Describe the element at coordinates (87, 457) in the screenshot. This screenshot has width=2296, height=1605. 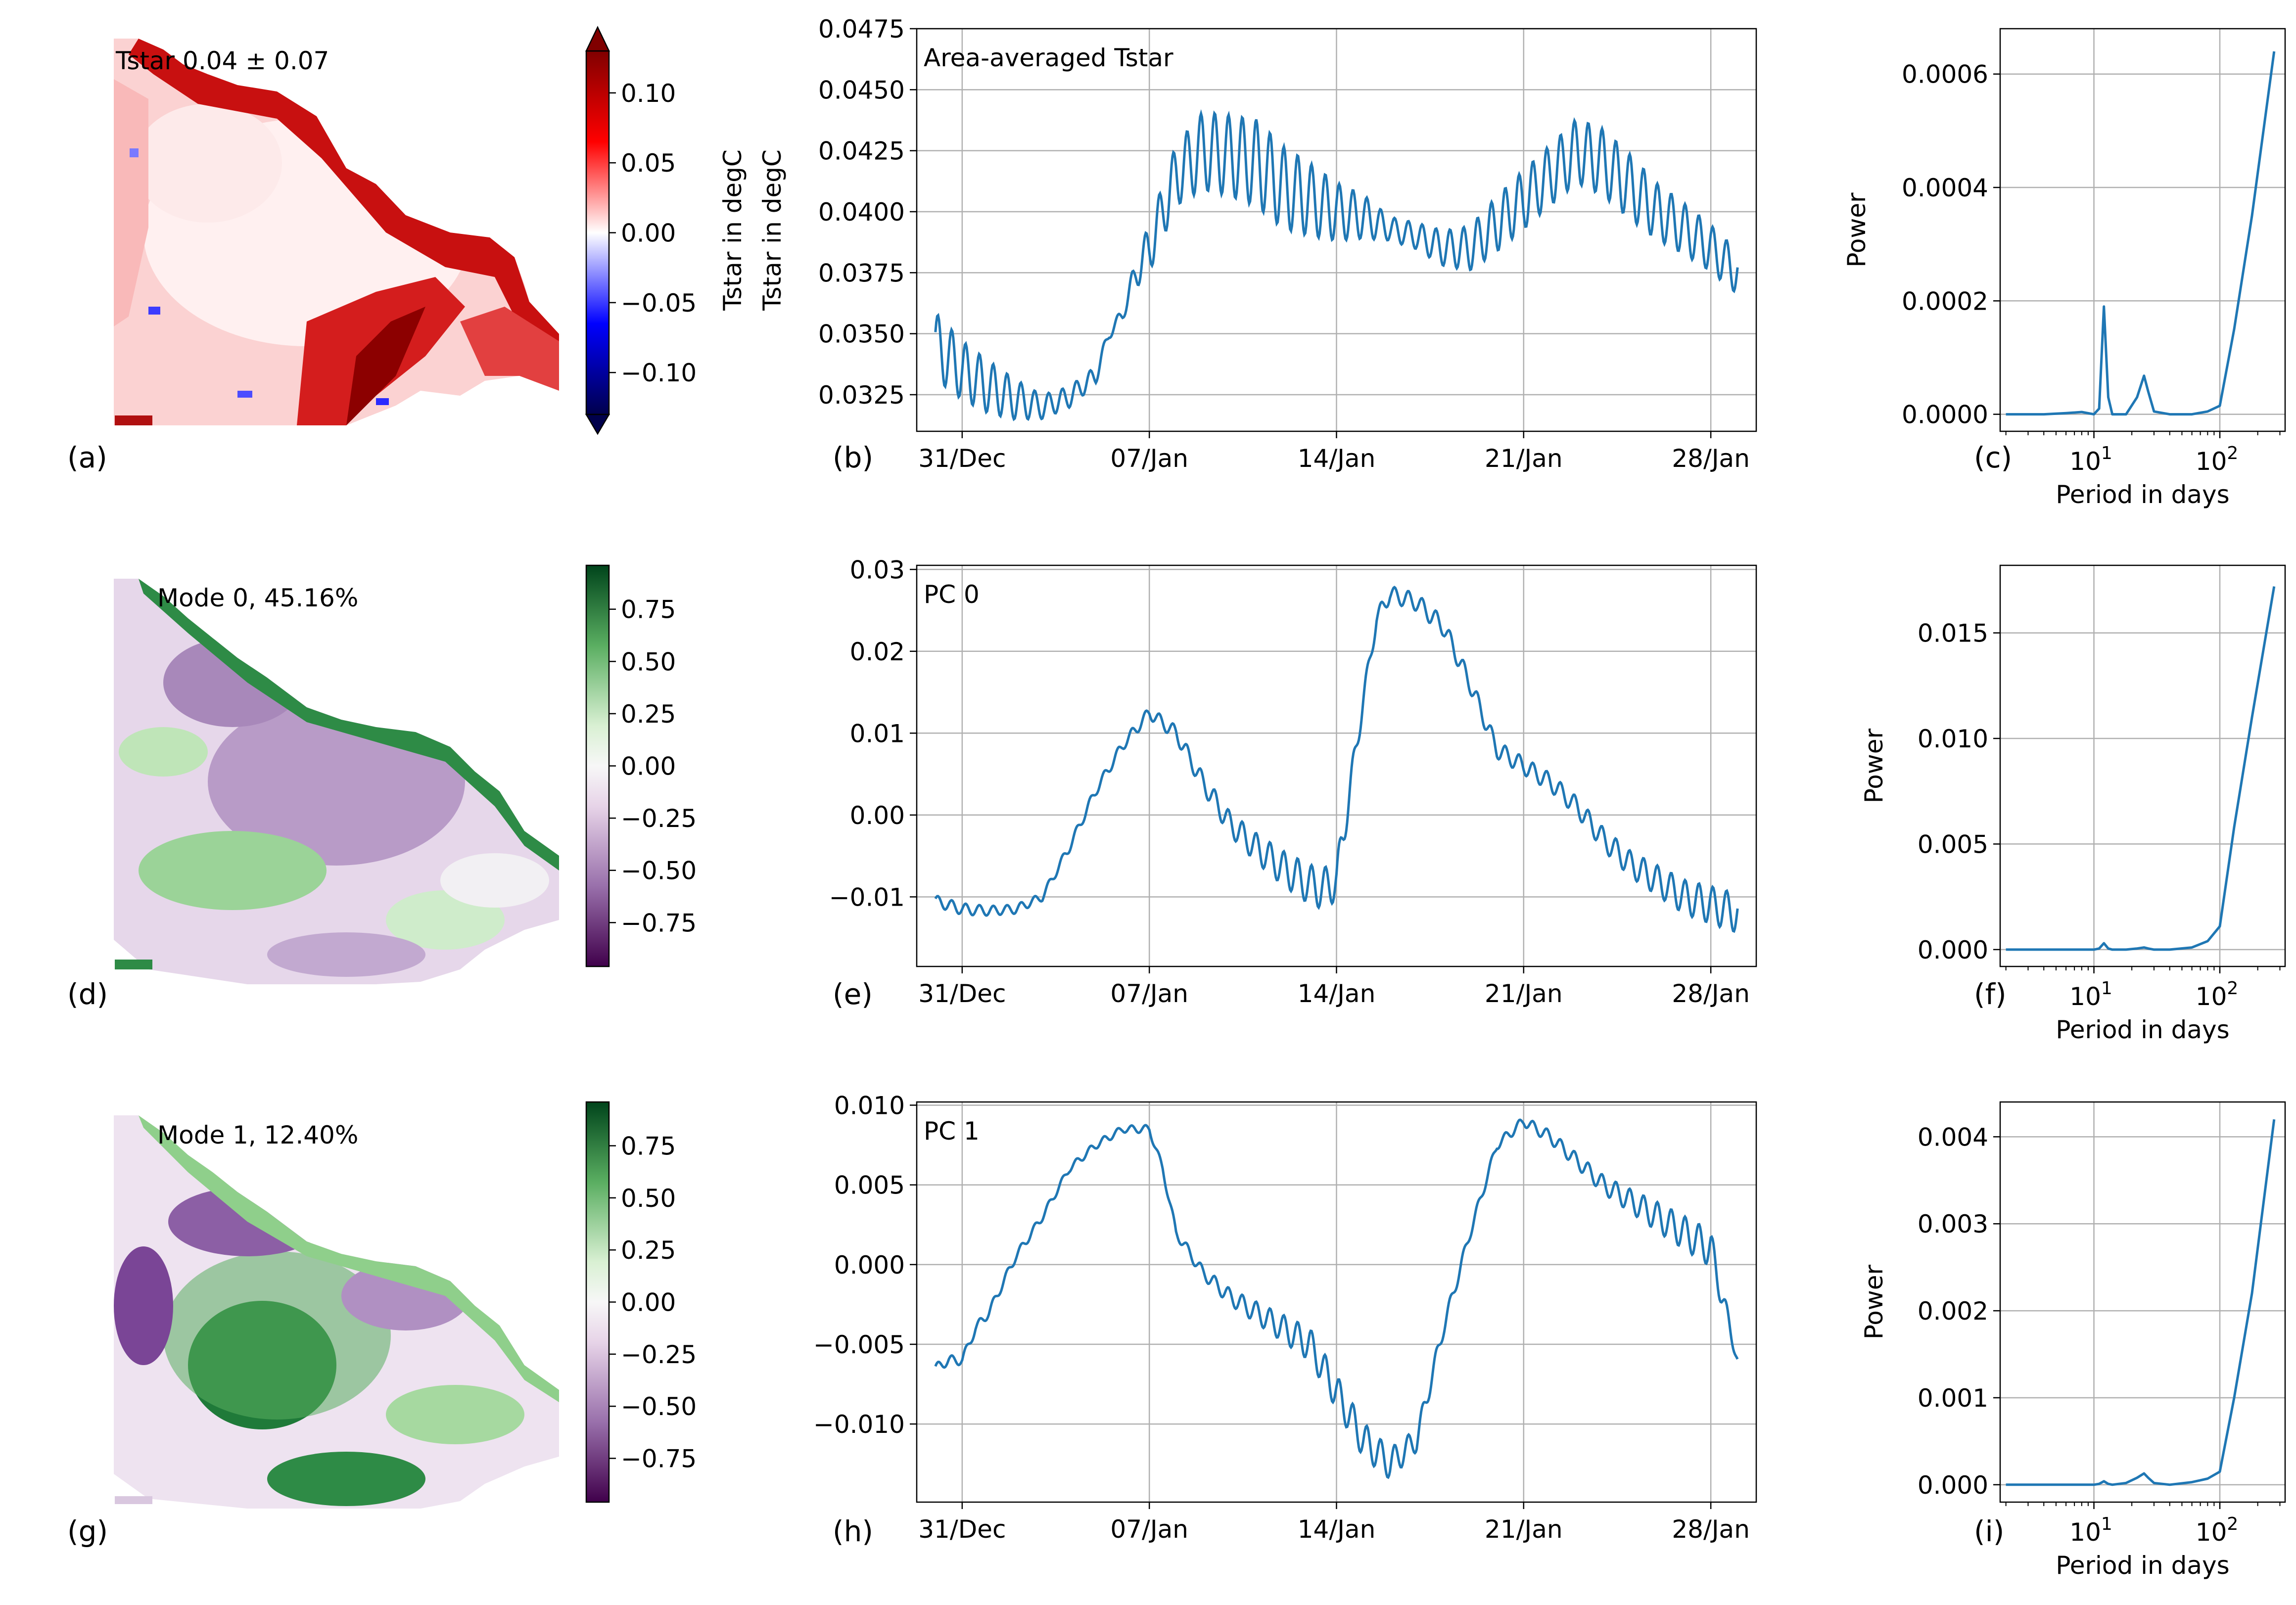
I see `panel-label-a: (a)` at that location.